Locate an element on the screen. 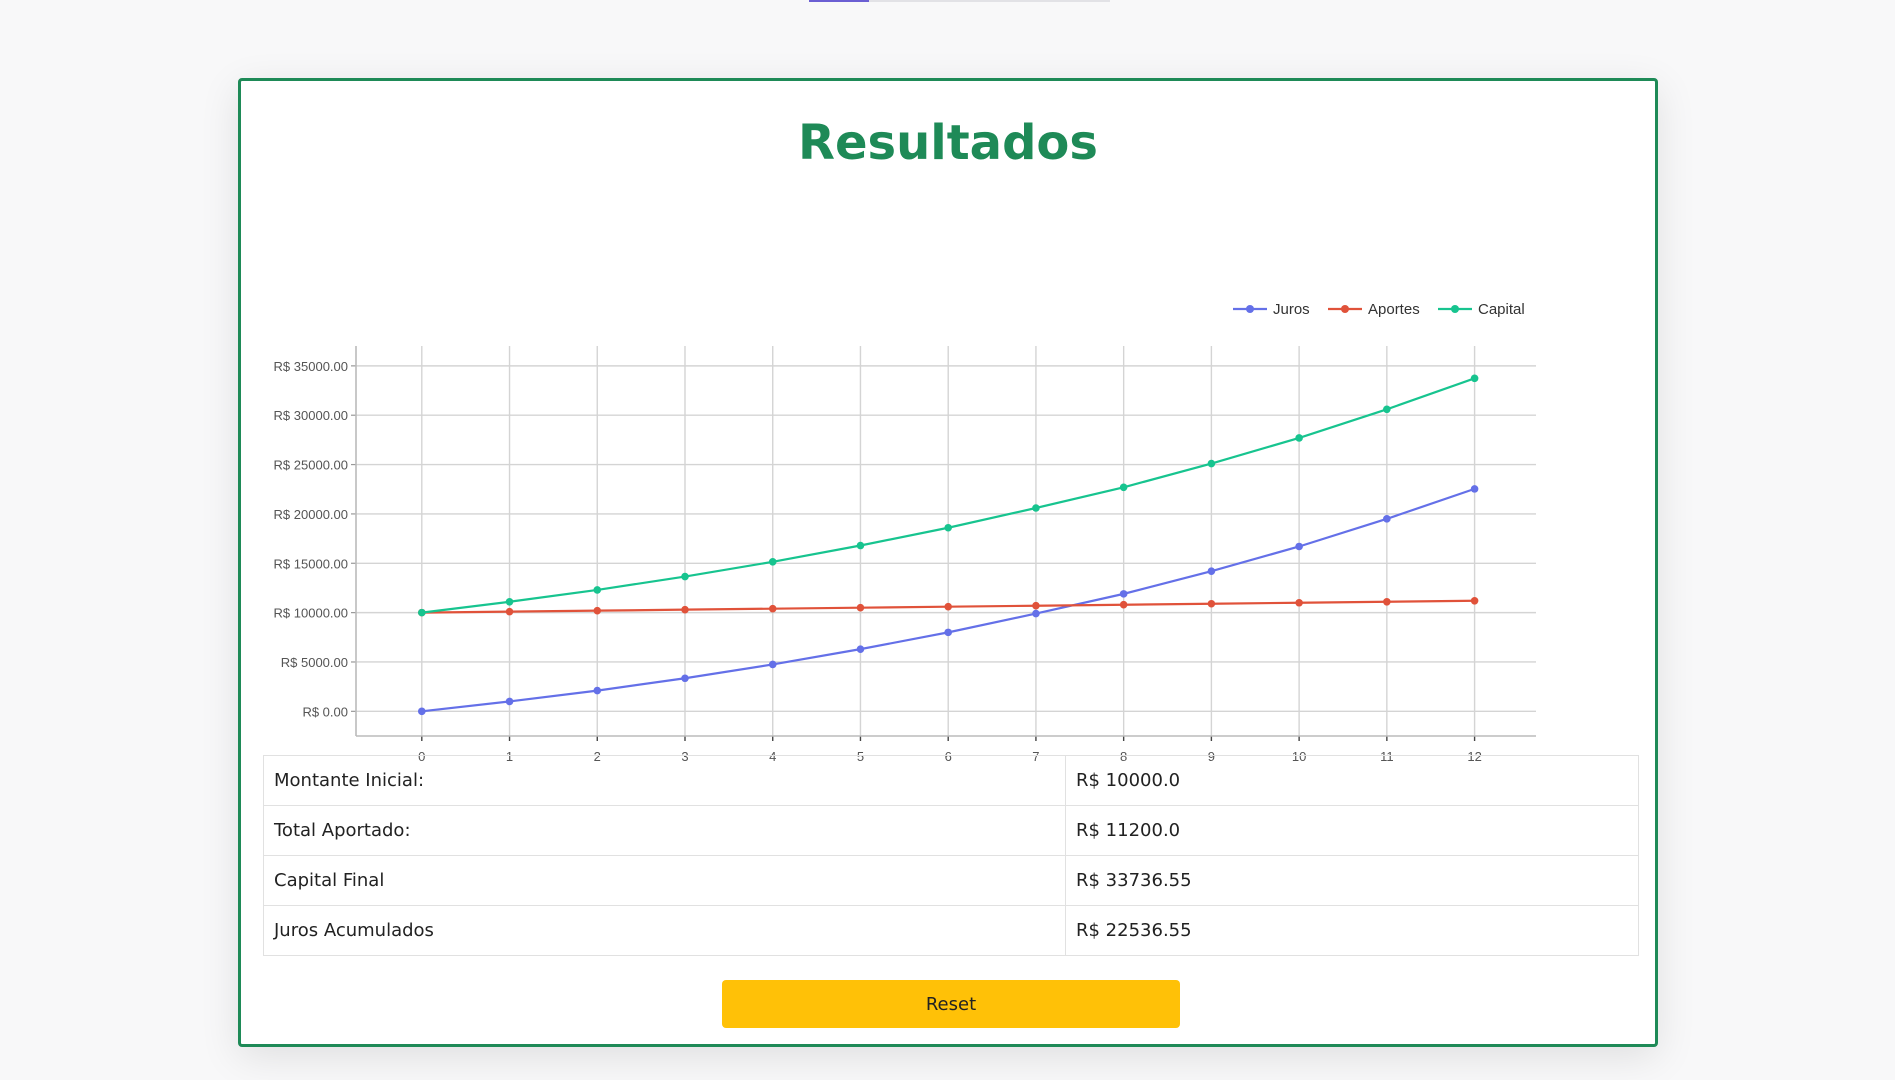  table-row: Juros Acumulados R$ 22536.55 is located at coordinates (951, 930).